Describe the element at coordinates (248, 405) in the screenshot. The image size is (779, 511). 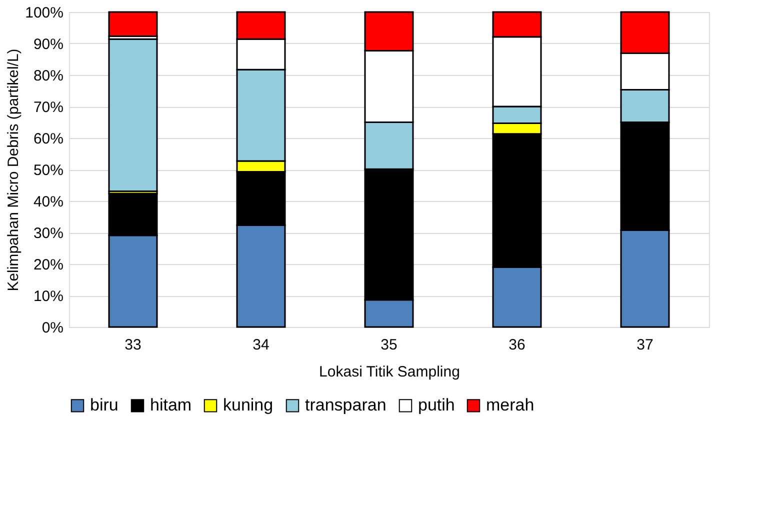
I see `legend-label: kuning` at that location.